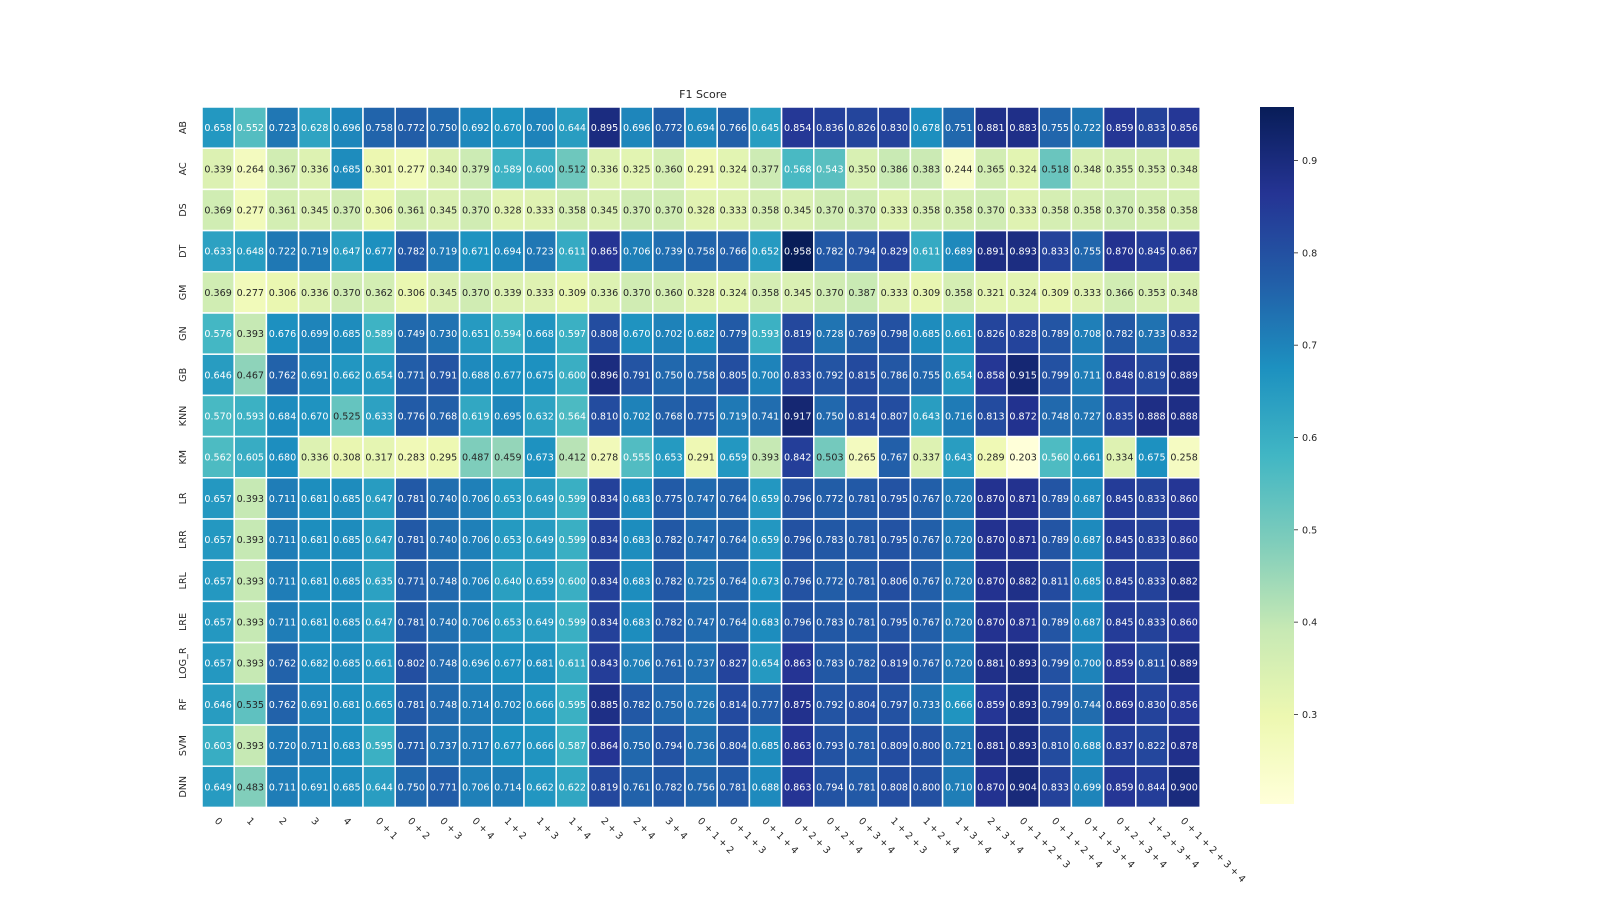 Image resolution: width=1600 pixels, height=900 pixels. Describe the element at coordinates (547, 829) in the screenshot. I see `column-label: 1 + 3` at that location.